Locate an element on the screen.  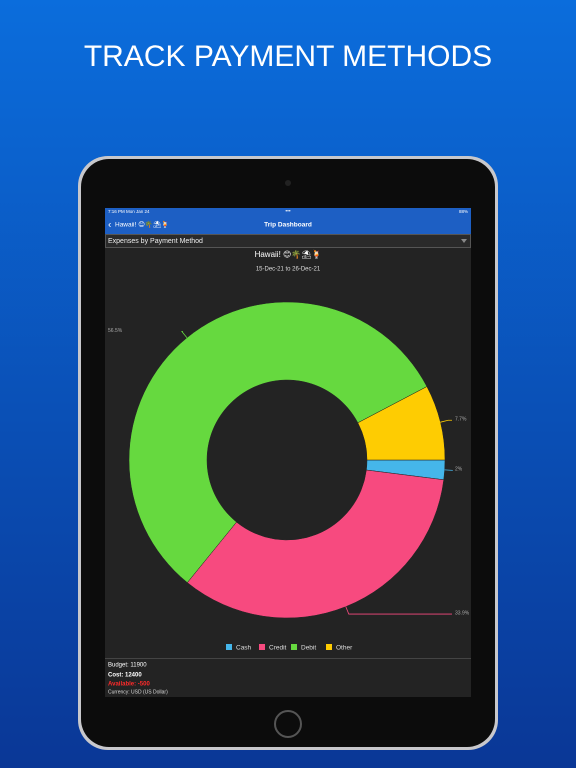
home-button is located at coordinates (288, 724).